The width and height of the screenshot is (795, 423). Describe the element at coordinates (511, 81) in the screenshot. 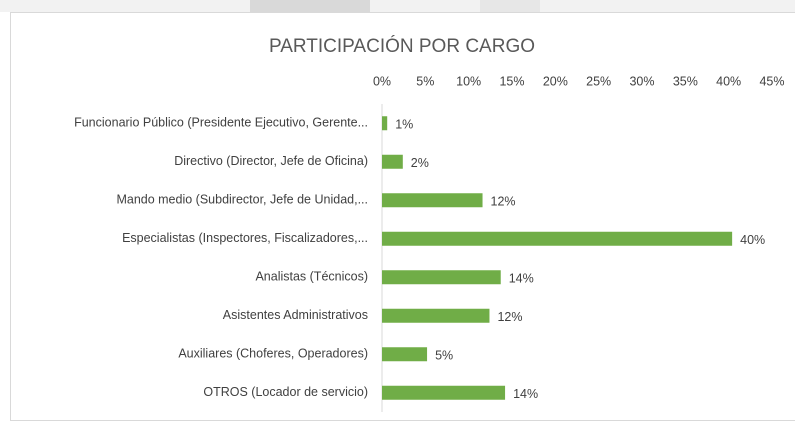

I see `x-tick-label: 15%` at that location.